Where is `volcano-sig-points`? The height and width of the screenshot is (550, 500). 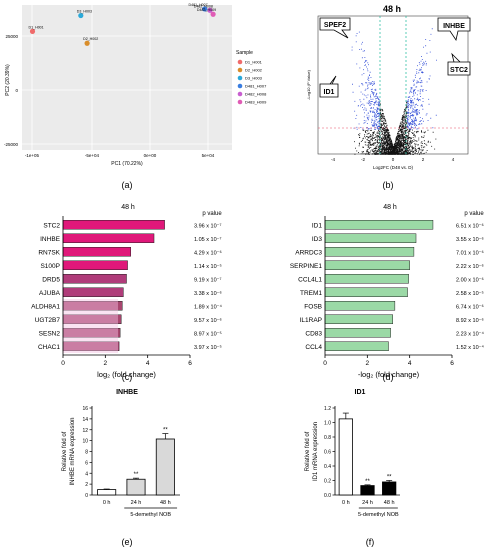
volcano-sig-points is located at coordinates (394, 79).